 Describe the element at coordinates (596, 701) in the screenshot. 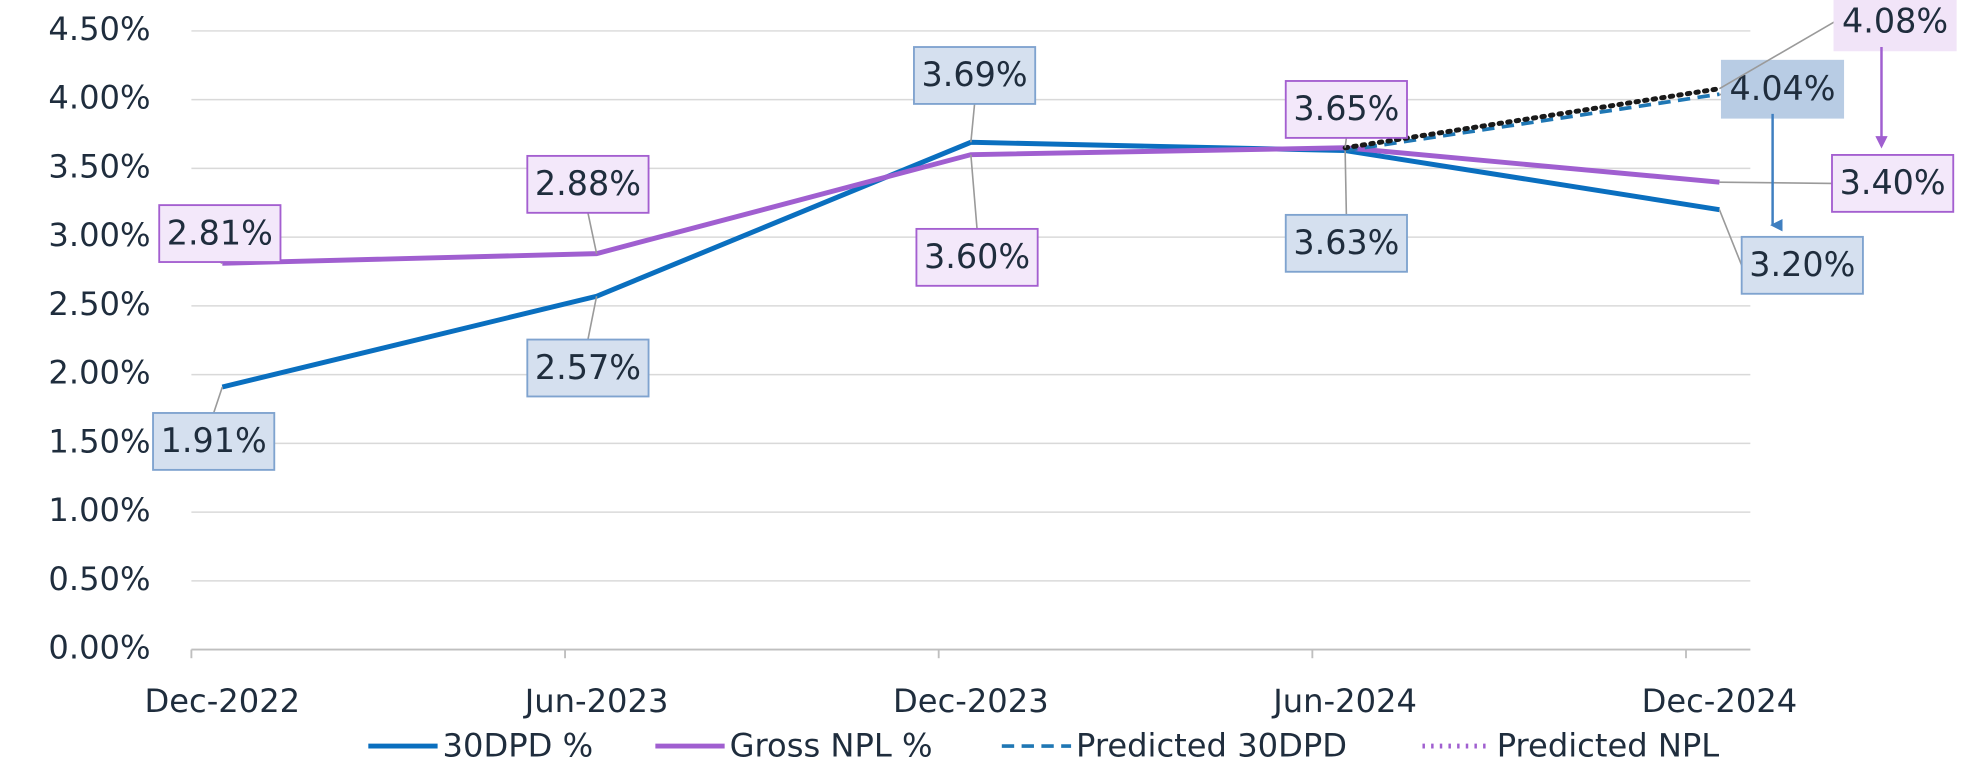

I see `x-tick-label: Jun-2023` at that location.